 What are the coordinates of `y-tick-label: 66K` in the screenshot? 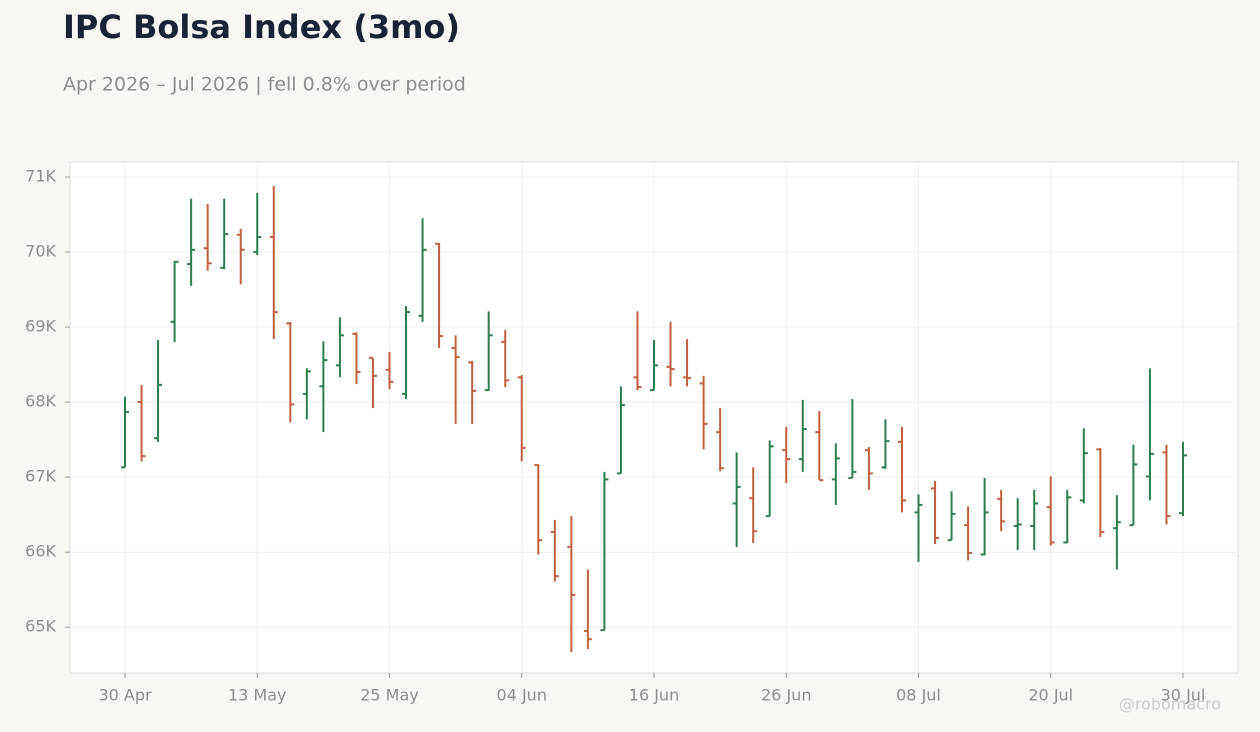 It's located at (40, 551).